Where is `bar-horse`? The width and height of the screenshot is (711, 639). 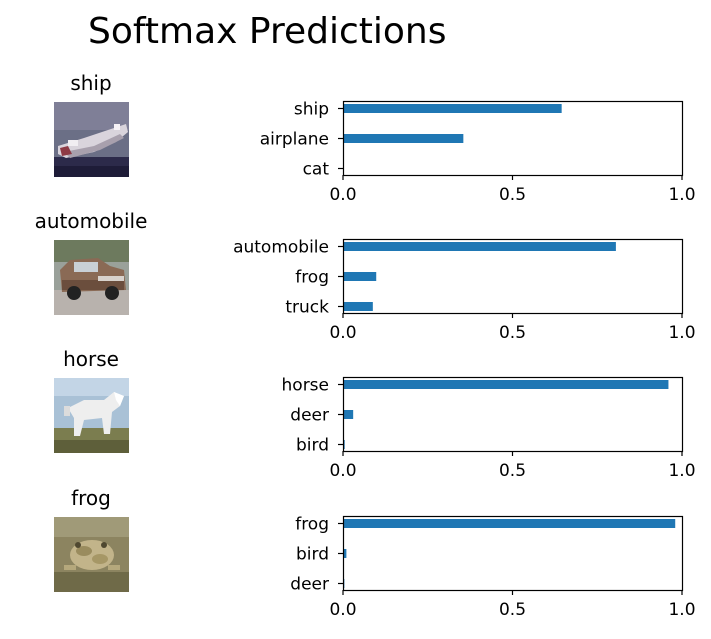
bar-horse is located at coordinates (506, 384).